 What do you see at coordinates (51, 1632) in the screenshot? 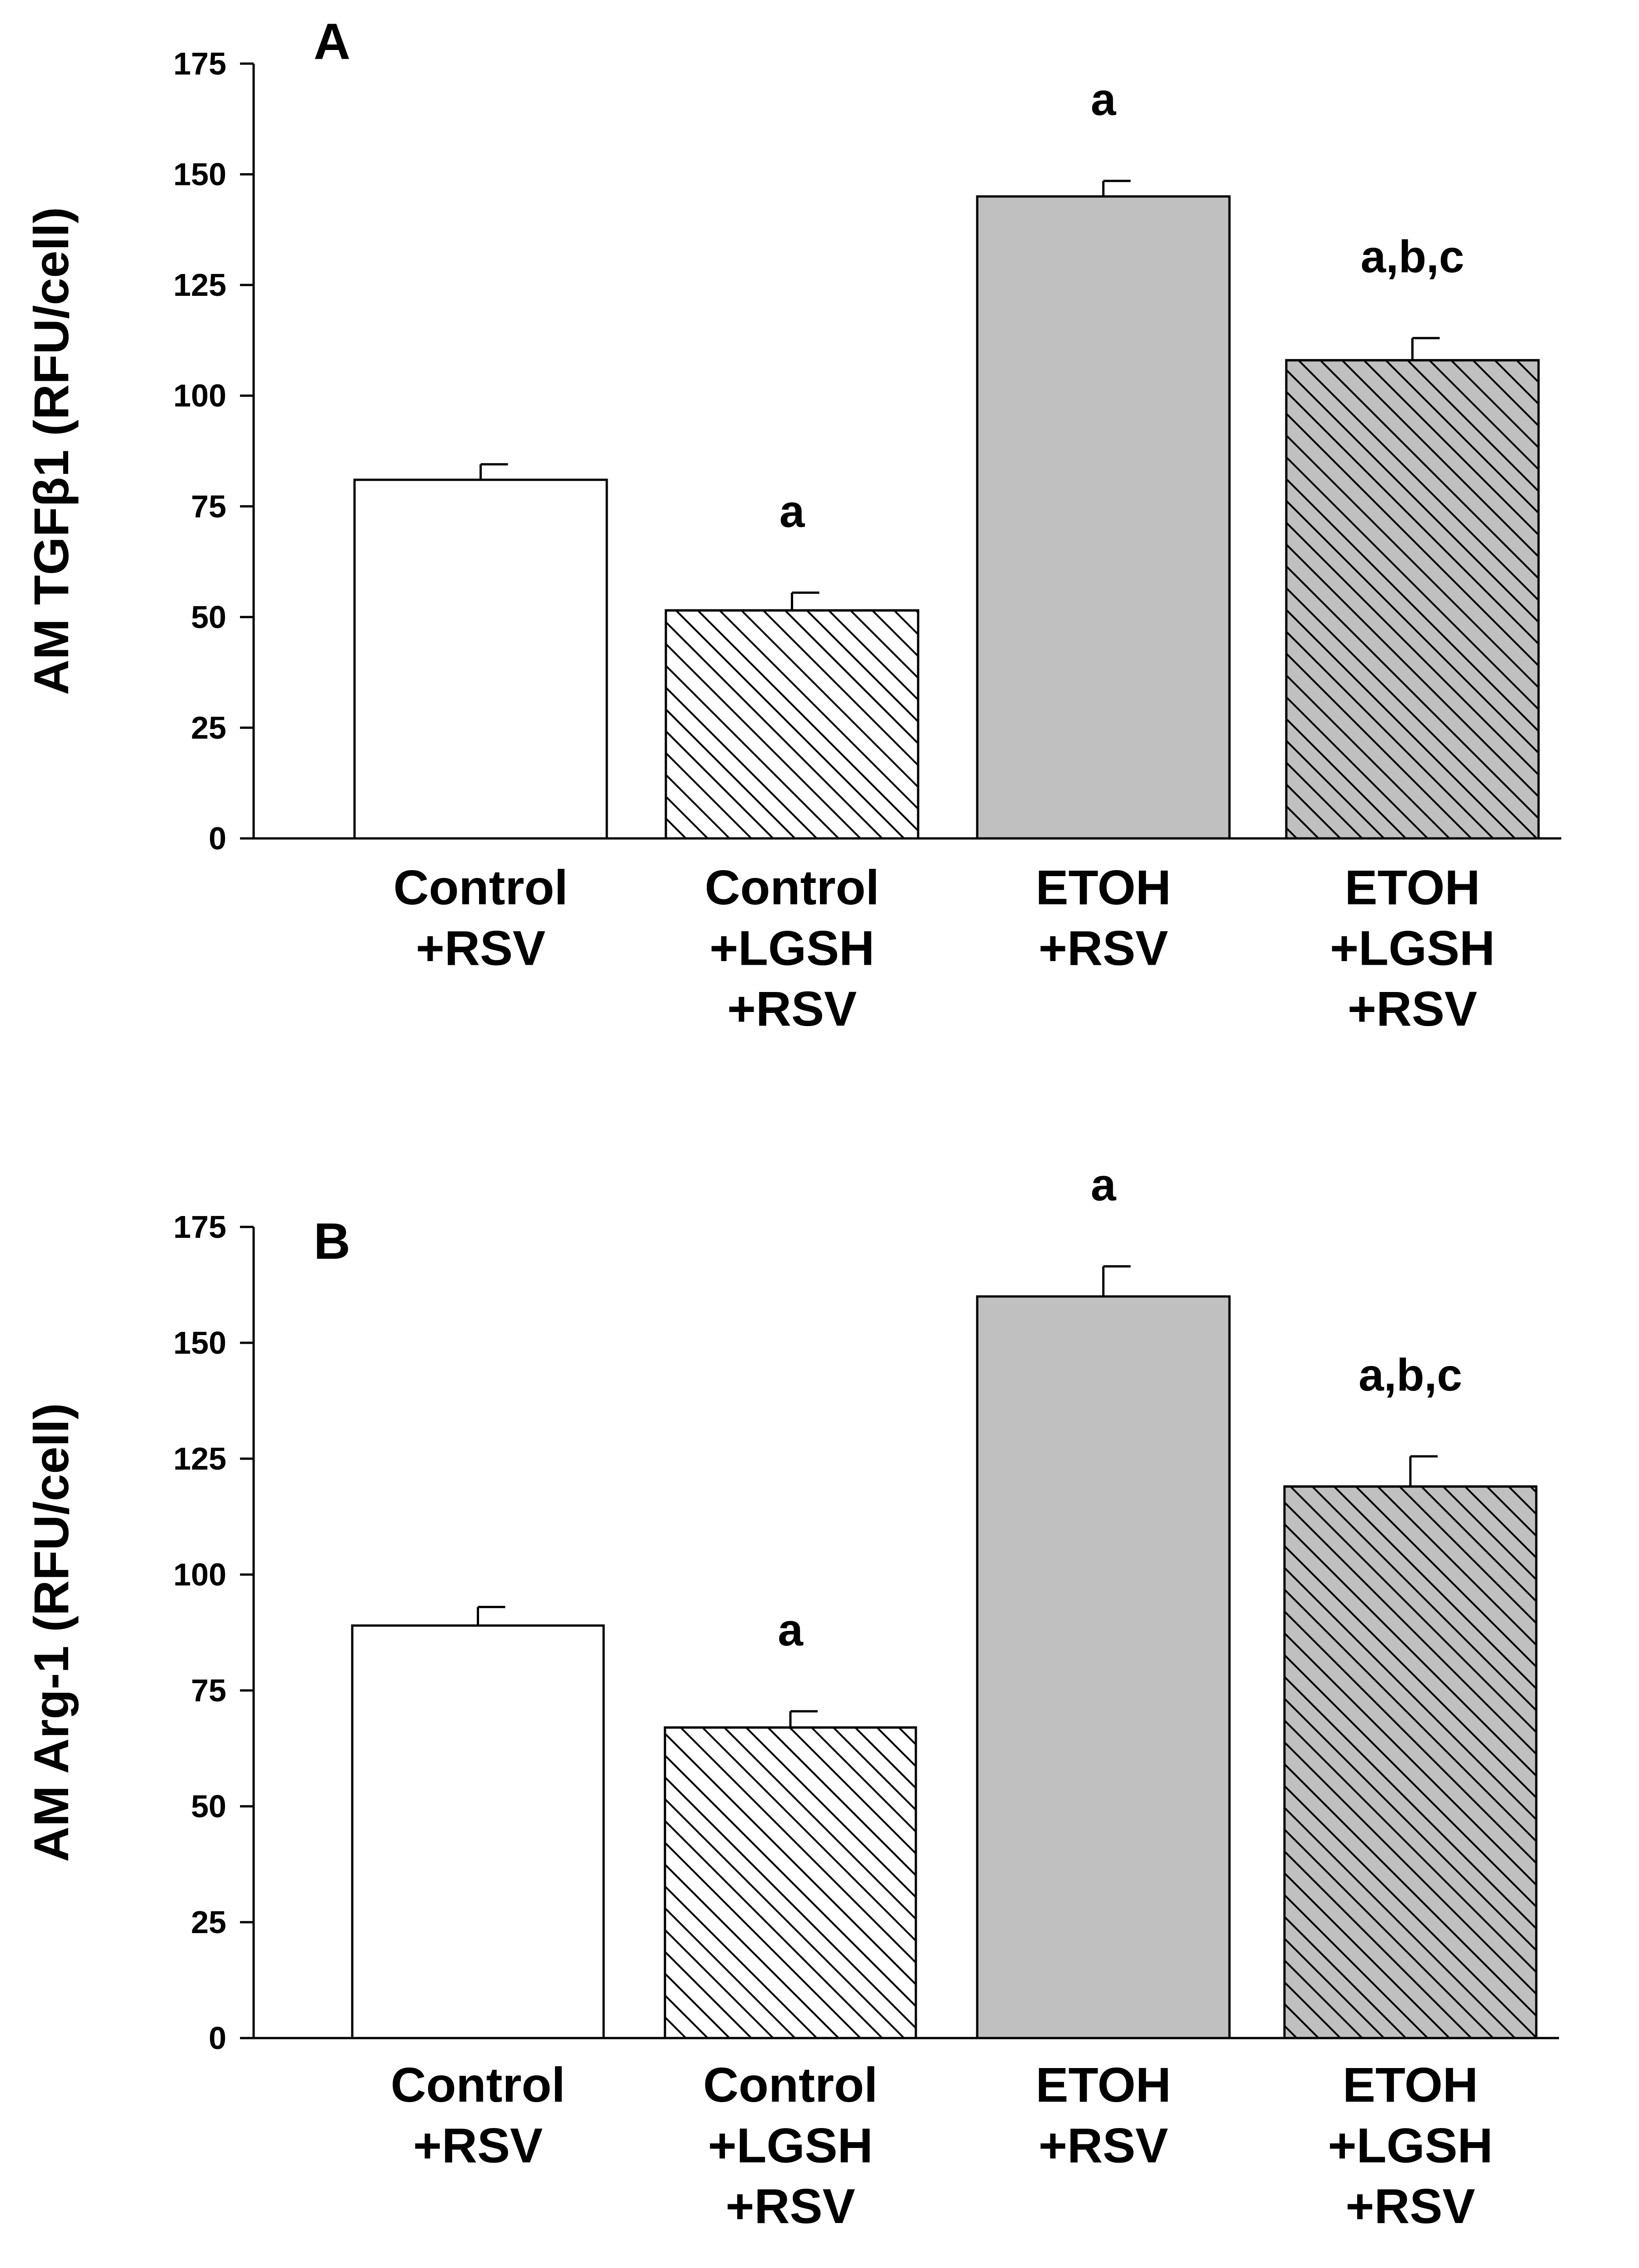
I see `y-axis-label: AM Arg-1 (RFU/cell)` at bounding box center [51, 1632].